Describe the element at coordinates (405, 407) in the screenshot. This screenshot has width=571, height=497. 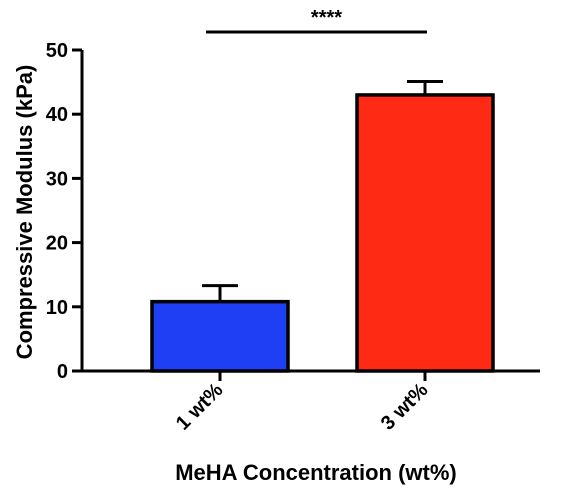
I see `x-tick-label: 3 wt%` at that location.